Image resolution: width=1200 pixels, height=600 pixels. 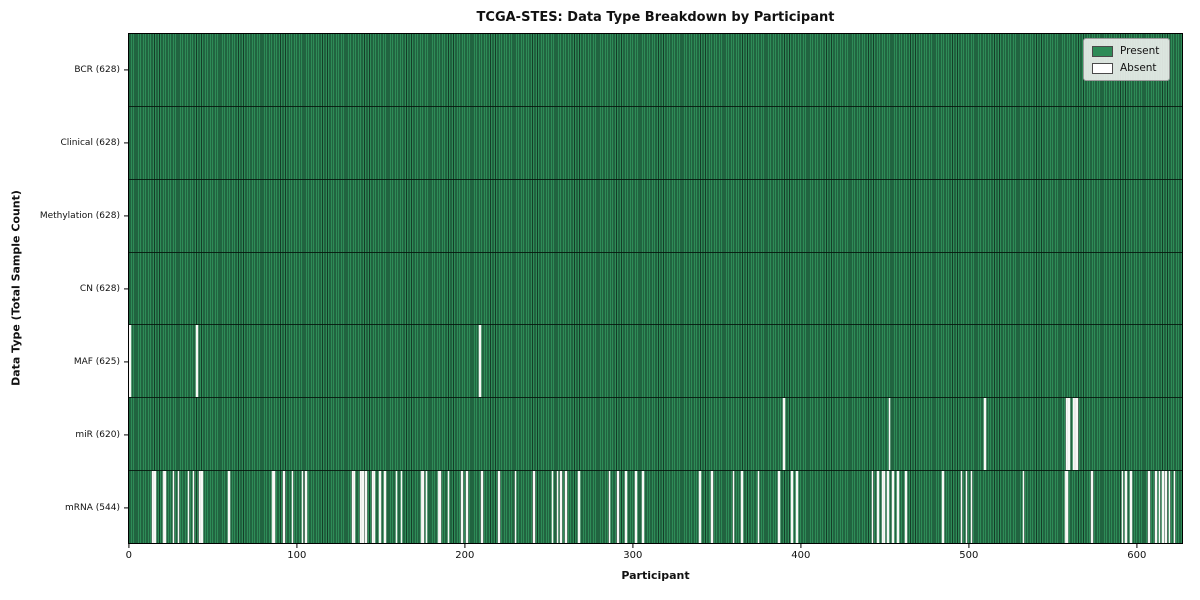 What do you see at coordinates (655, 435) in the screenshot?
I see `row-miR` at bounding box center [655, 435].